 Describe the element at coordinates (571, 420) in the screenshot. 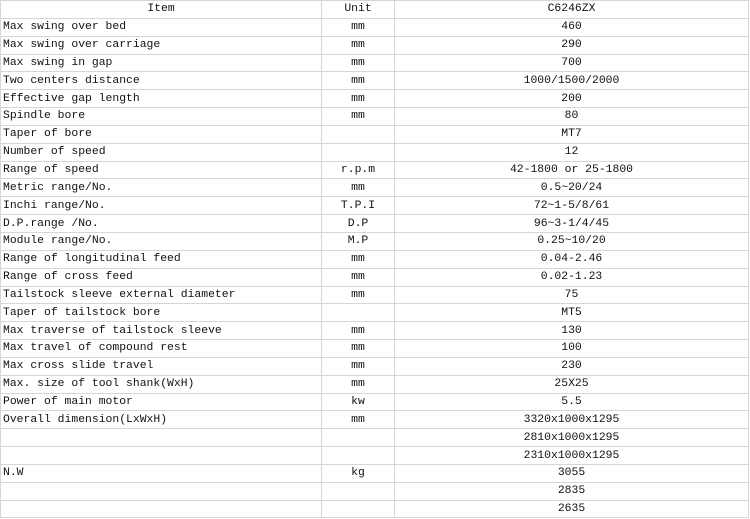

I see `row-value: 3320x1000x1295` at that location.